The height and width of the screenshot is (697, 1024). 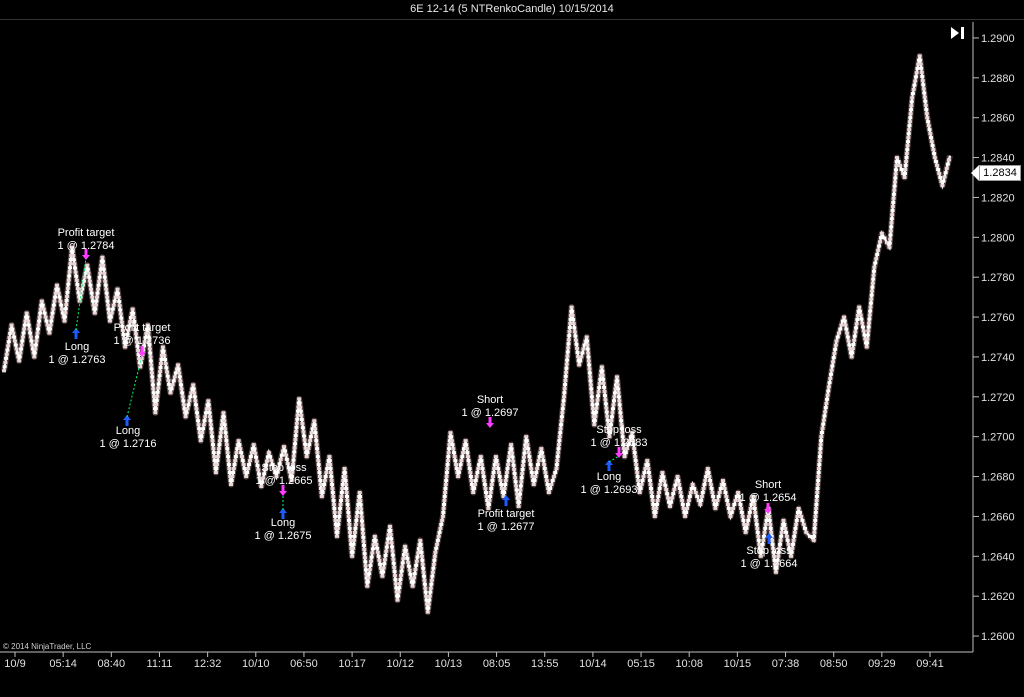 What do you see at coordinates (593, 664) in the screenshot?
I see `x-tick-label: 10/14` at bounding box center [593, 664].